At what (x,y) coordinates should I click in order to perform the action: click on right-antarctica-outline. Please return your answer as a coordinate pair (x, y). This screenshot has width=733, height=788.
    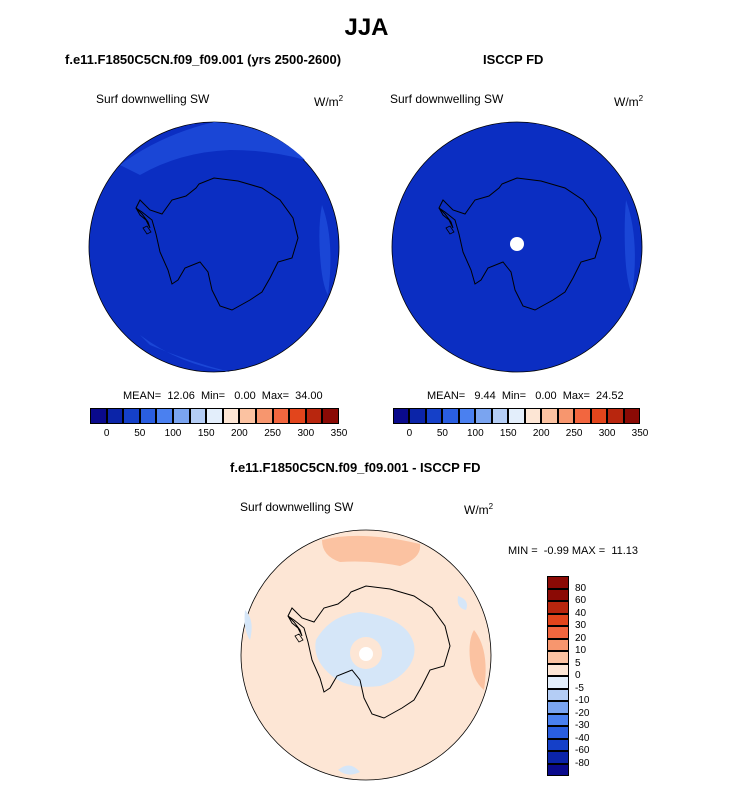
    Looking at the image, I should click on (520, 244).